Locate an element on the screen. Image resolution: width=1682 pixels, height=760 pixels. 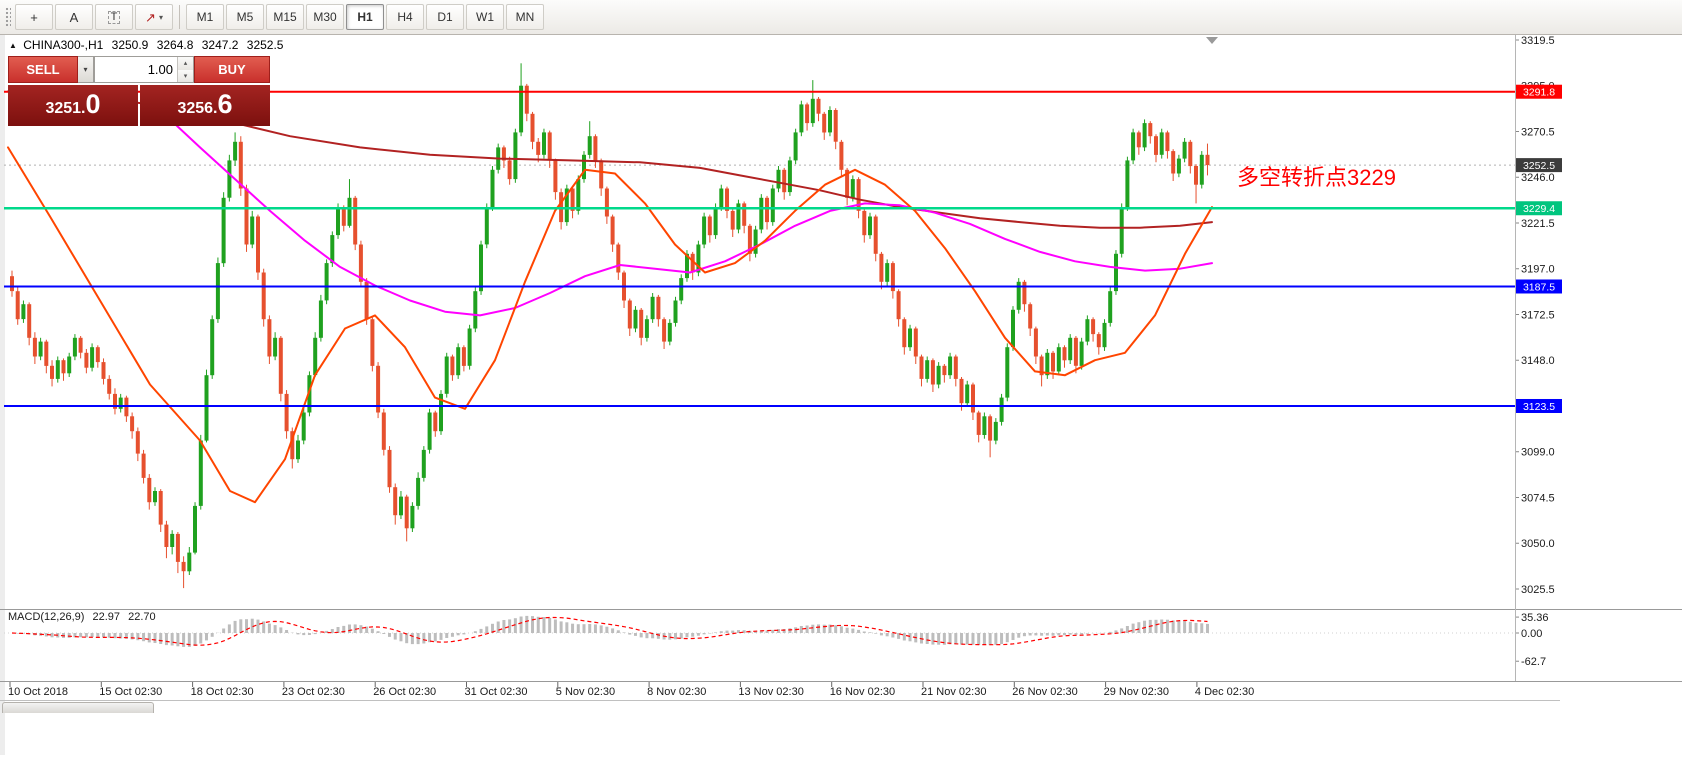
time-axis-label: 31 Oct 02:30 is located at coordinates (496, 692).